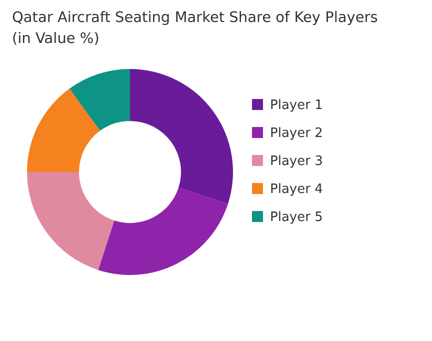  Describe the element at coordinates (296, 217) in the screenshot. I see `legend-label: Player 5` at that location.